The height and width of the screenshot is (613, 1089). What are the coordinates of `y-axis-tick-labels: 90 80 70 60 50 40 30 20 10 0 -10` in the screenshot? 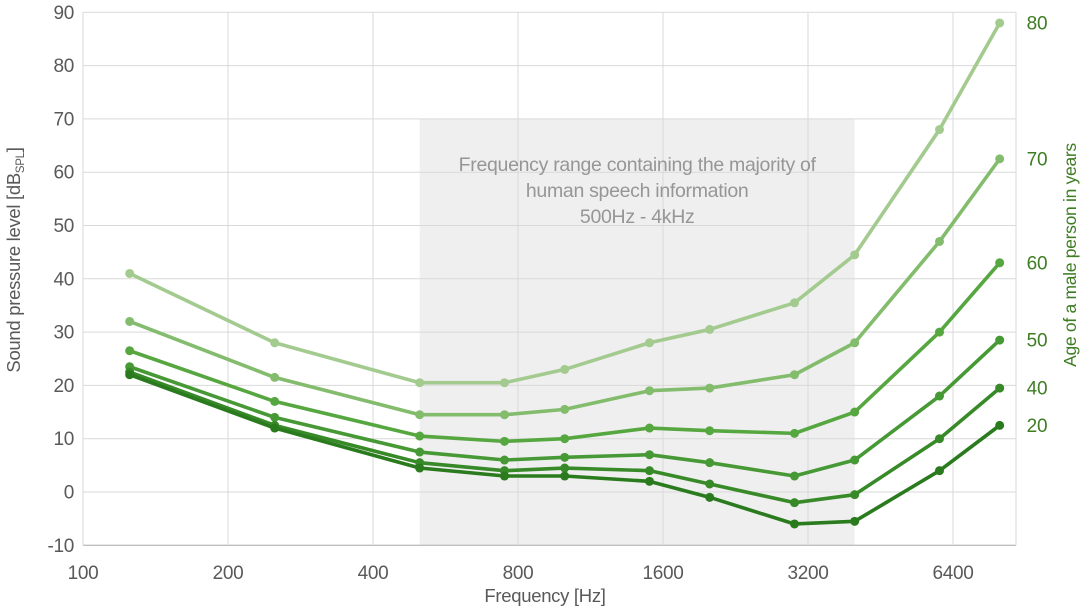 It's located at (60, 280).